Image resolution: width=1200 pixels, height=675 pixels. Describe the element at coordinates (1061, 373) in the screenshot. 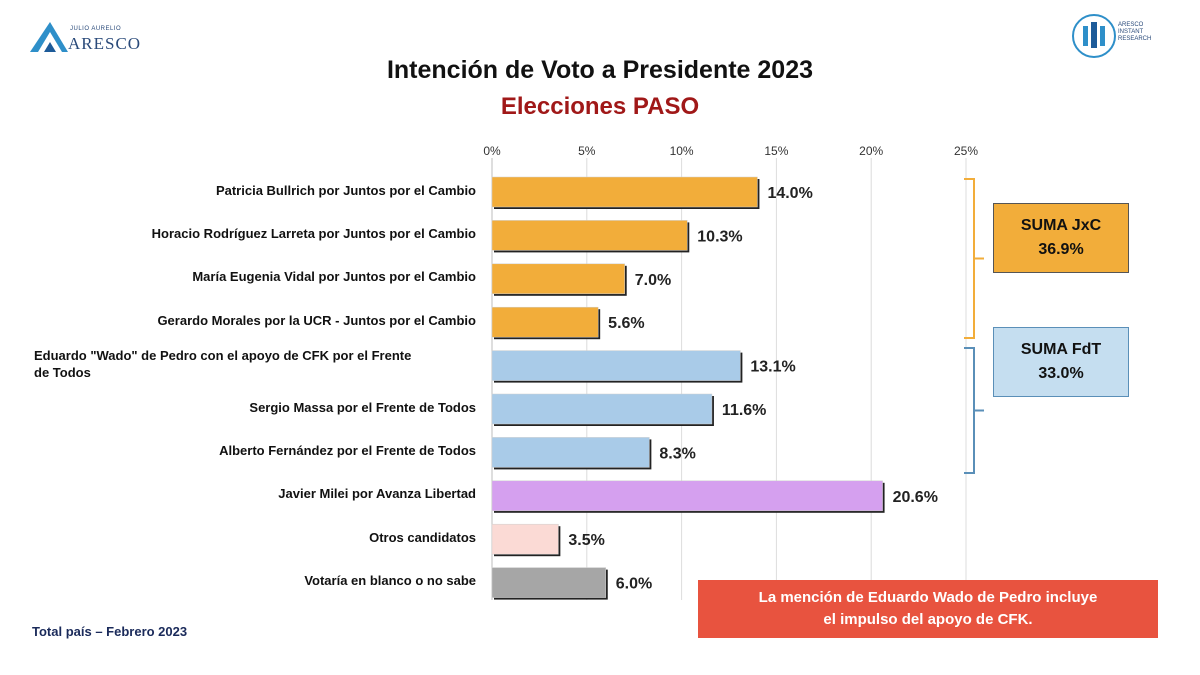

I see `sum-fdt-value: 33.0%` at that location.